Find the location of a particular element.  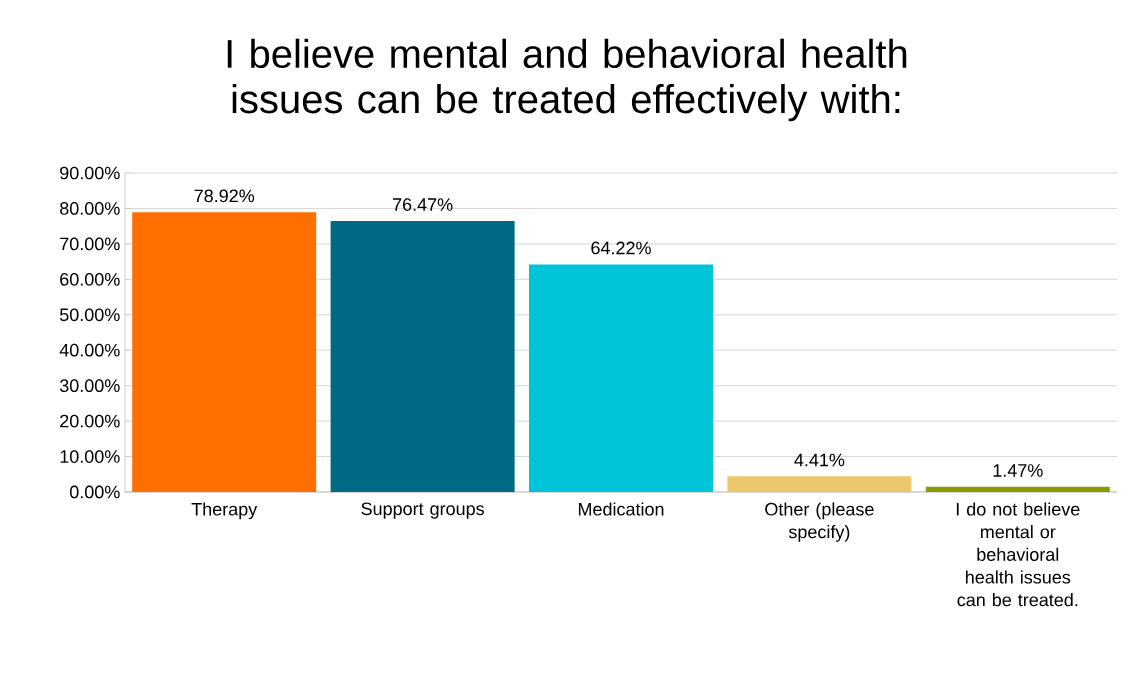

data-label: 4.41% is located at coordinates (819, 460).